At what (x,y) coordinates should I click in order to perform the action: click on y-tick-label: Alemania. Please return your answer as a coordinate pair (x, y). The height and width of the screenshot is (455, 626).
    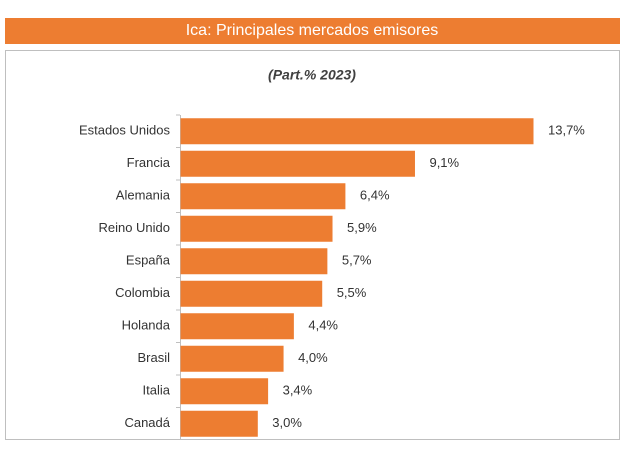
    Looking at the image, I should click on (143, 195).